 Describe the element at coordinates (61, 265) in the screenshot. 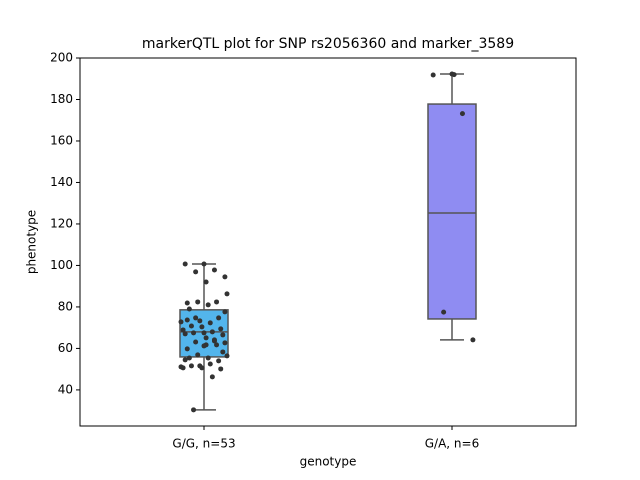

I see `y-tick-label: 100` at that location.